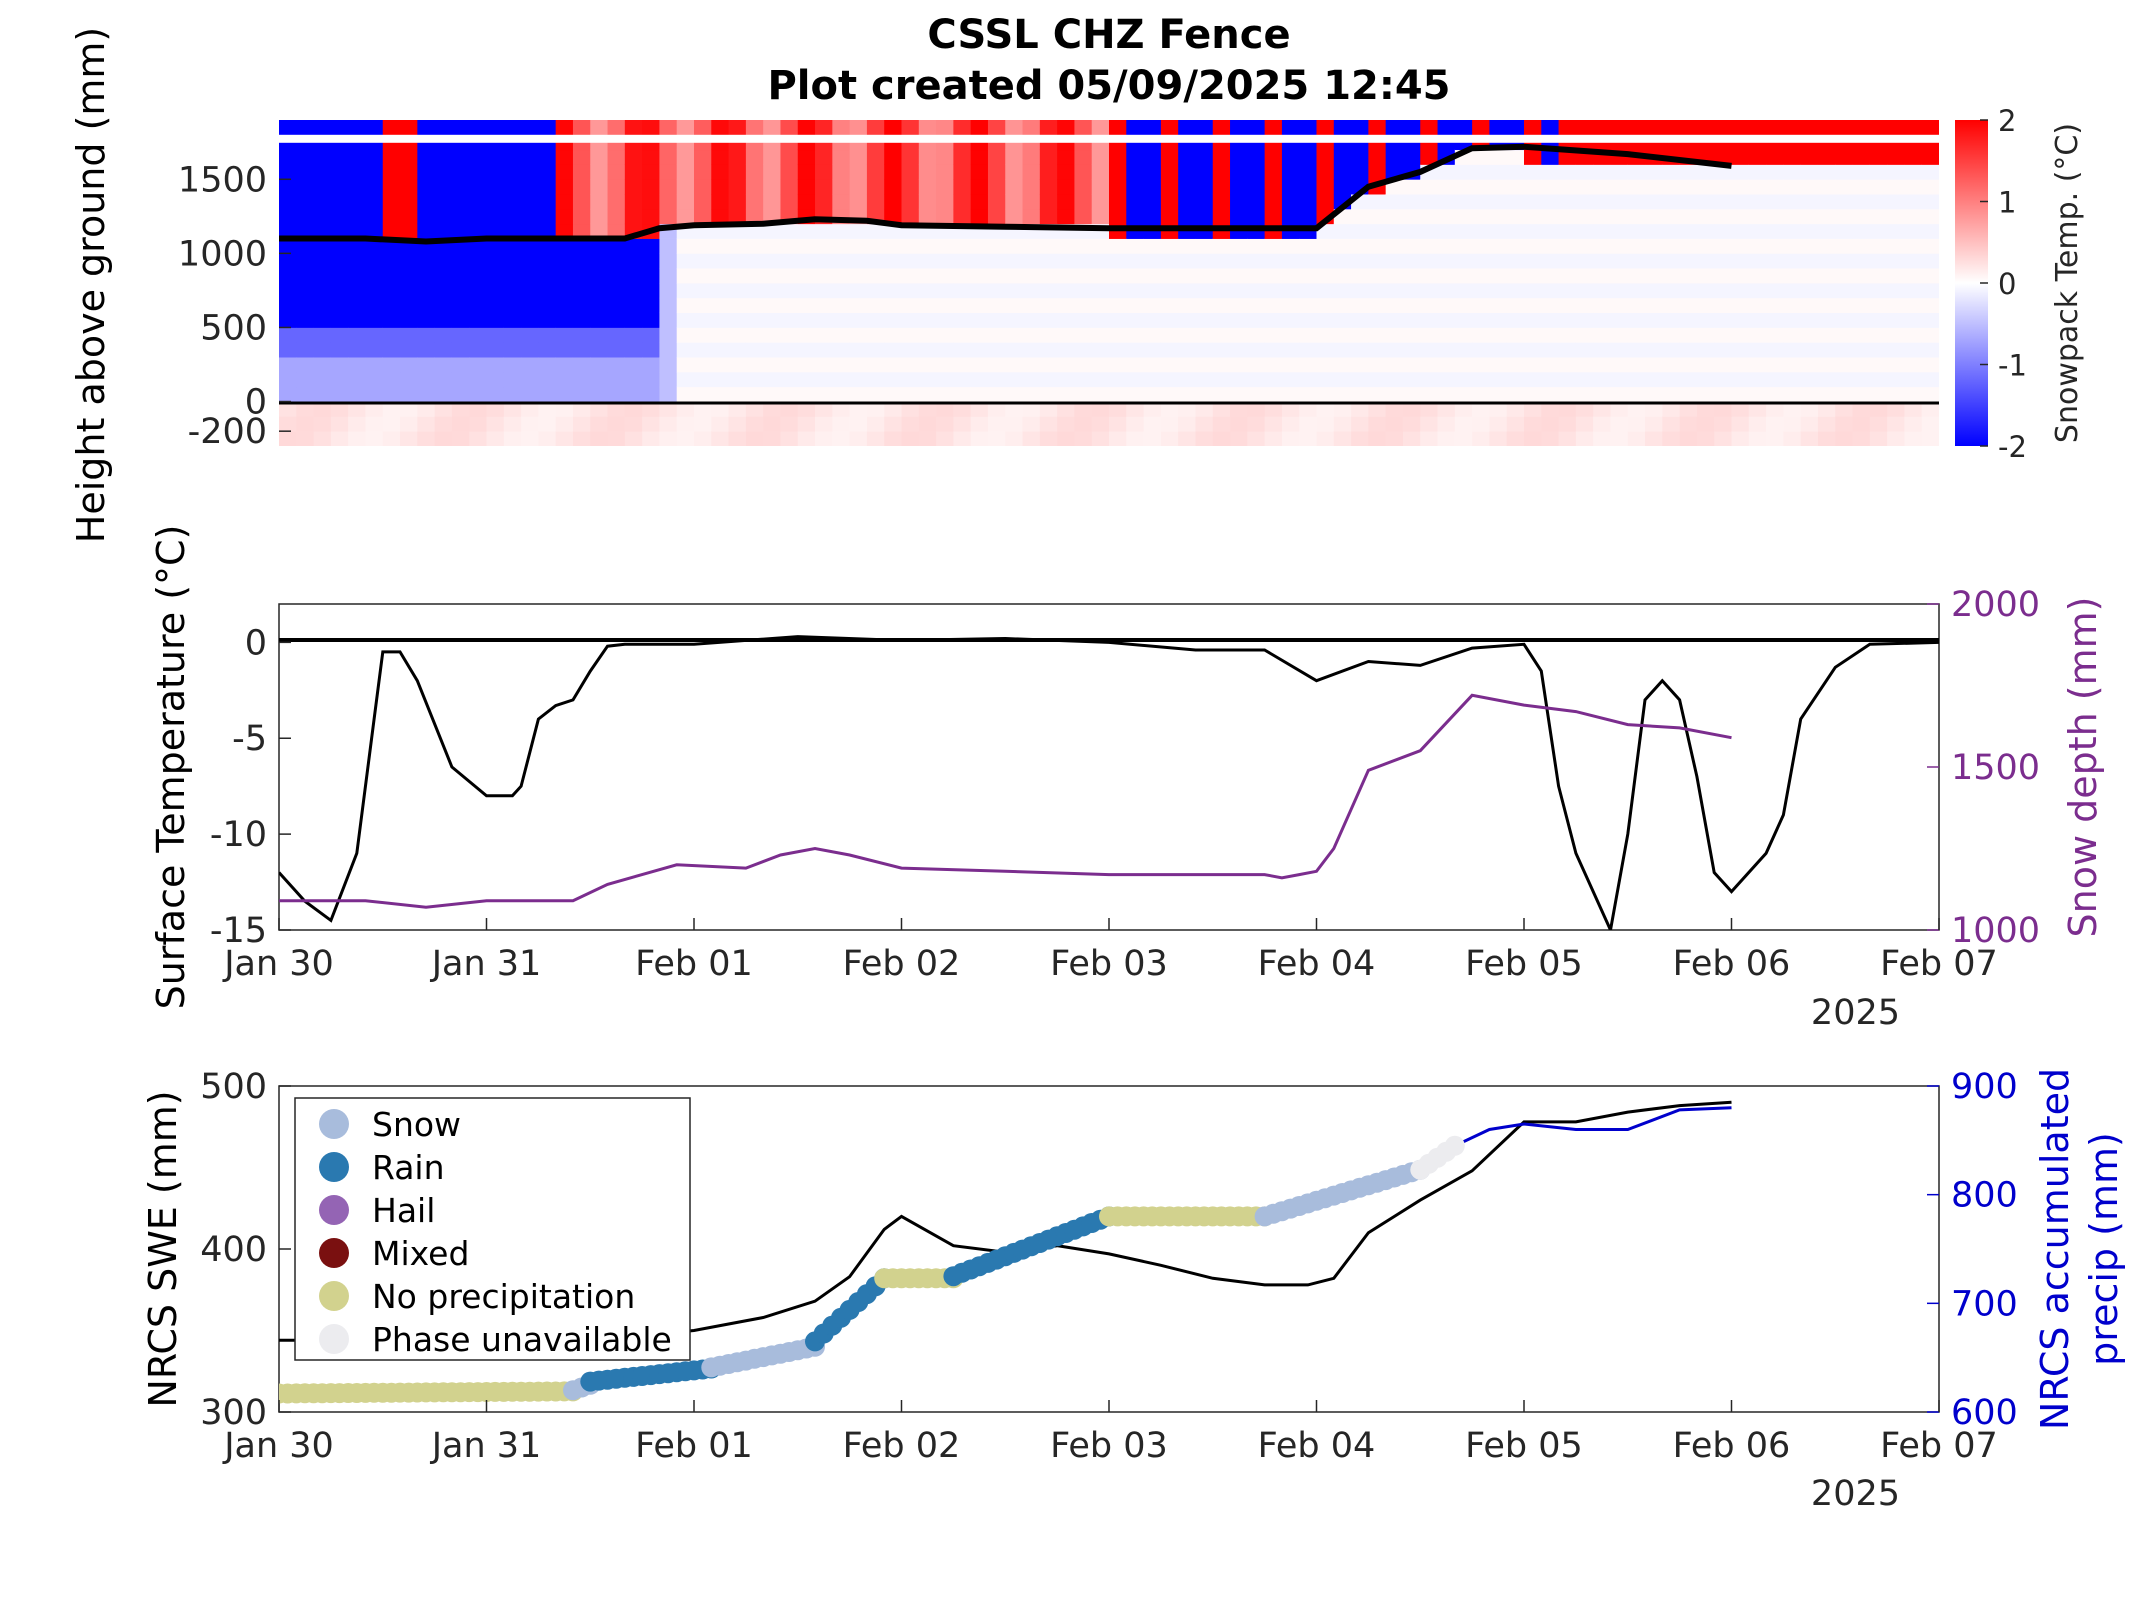 The height and width of the screenshot is (1600, 2133). Describe the element at coordinates (249, 739) in the screenshot. I see `temperature-y-tick-label: -5` at that location.